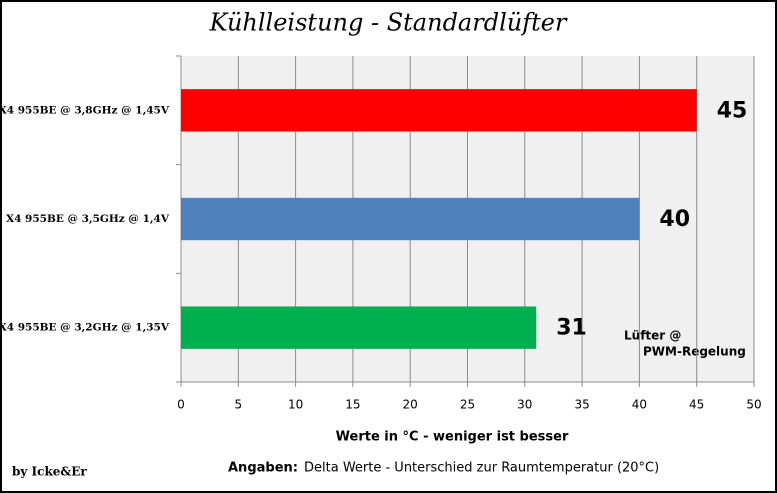 This screenshot has width=777, height=493. What do you see at coordinates (238, 405) in the screenshot?
I see `x-tick-label: 5` at bounding box center [238, 405].